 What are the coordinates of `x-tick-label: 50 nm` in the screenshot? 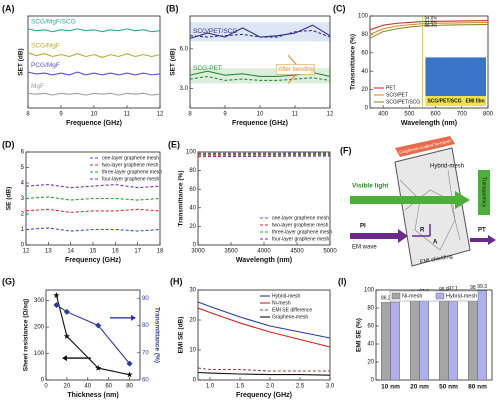 It's located at (448, 387).